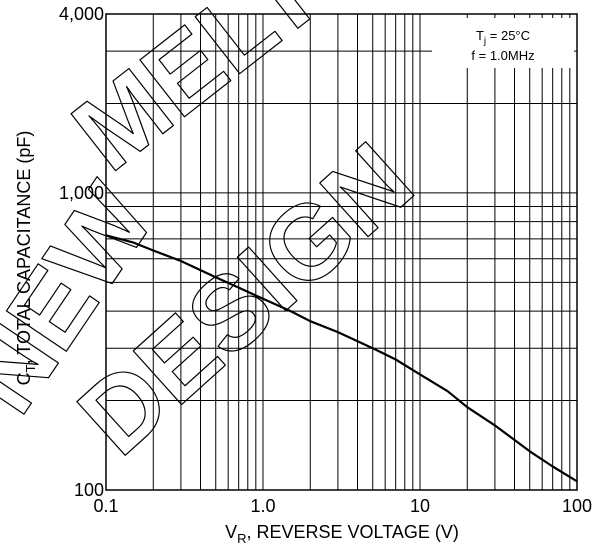 Image resolution: width=605 pixels, height=546 pixels. I want to click on annotation-box: Tj = 25°C f = 1.0MHz, so click(503, 43).